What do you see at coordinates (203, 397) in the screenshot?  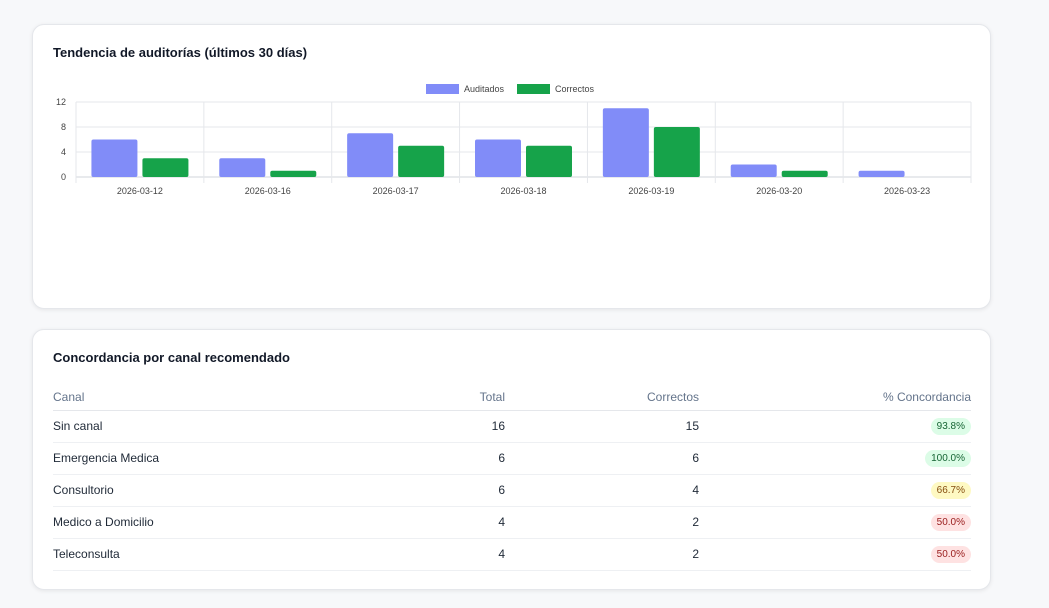 I see `header-canal: Canal` at bounding box center [203, 397].